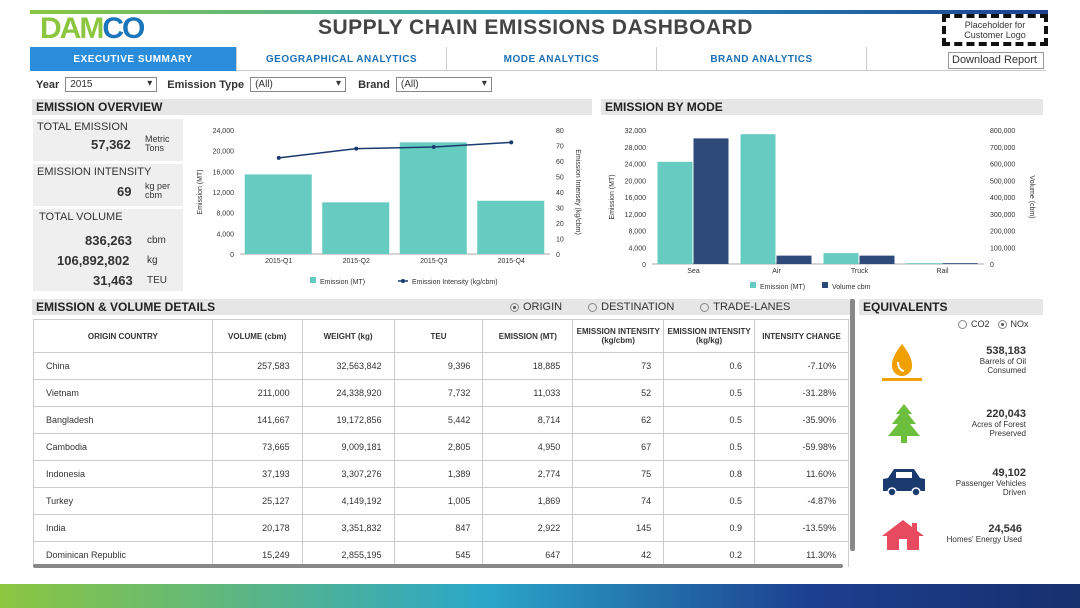 Image resolution: width=1080 pixels, height=608 pixels. I want to click on col-weight: WEIGHT (kg), so click(348, 336).